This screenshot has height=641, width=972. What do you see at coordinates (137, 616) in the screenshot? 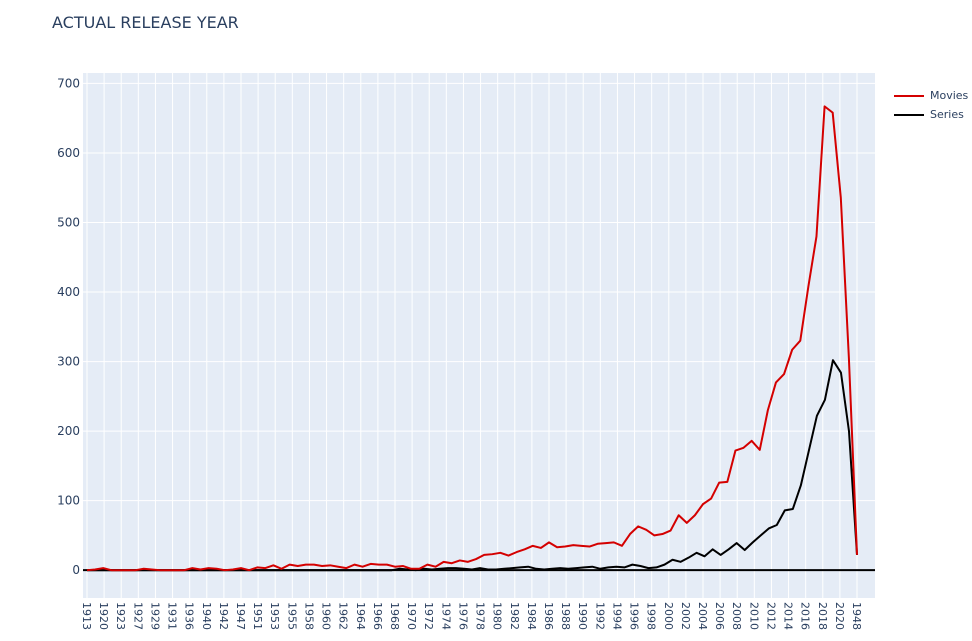
I see `x-tick-label: 1927` at bounding box center [137, 616].